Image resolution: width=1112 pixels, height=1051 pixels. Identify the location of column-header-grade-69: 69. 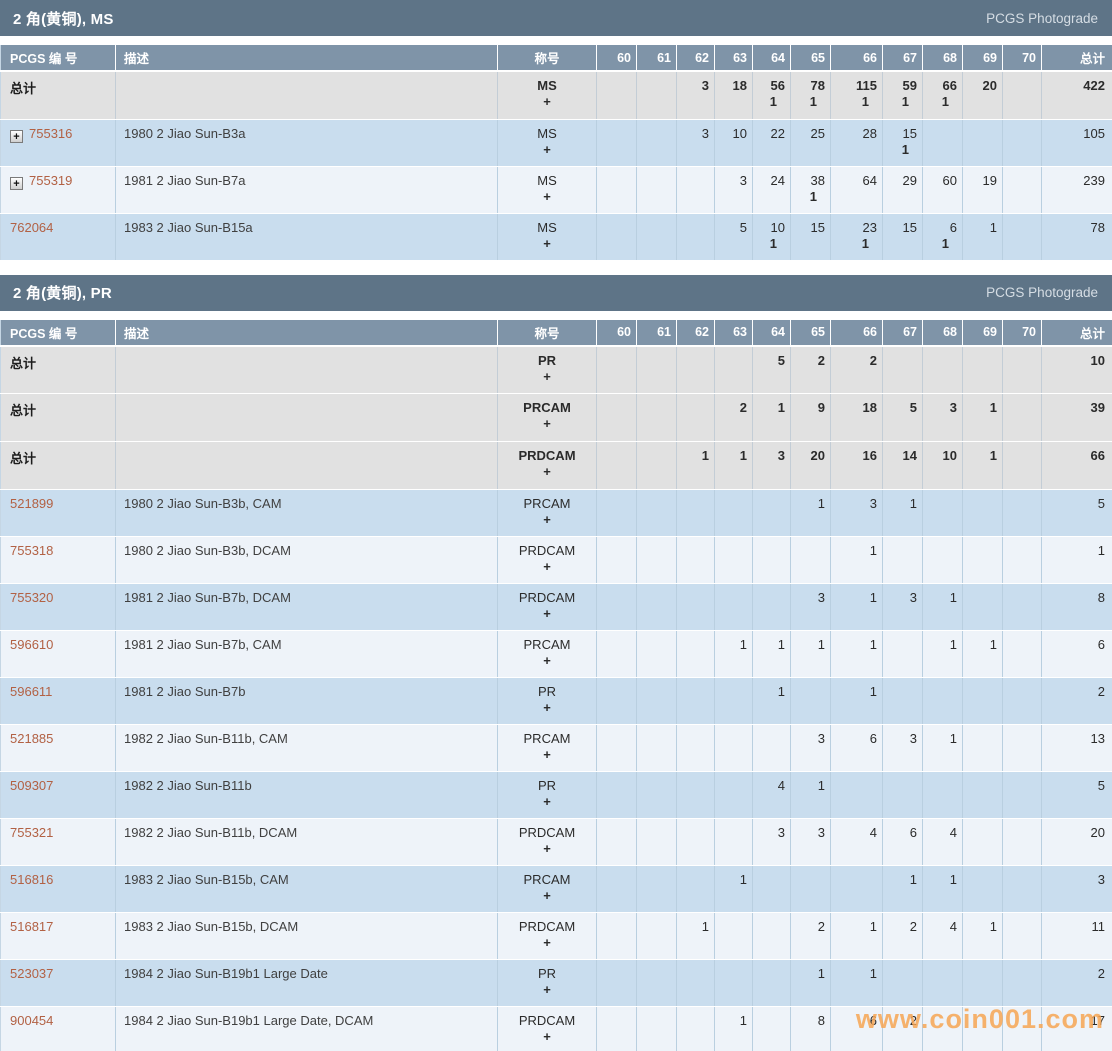
(982, 333).